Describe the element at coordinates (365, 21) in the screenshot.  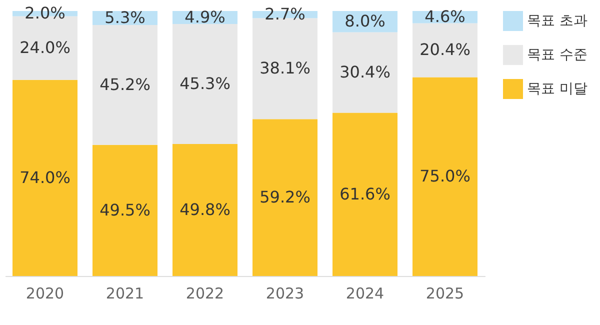
I see `data-label: 8.0%` at that location.